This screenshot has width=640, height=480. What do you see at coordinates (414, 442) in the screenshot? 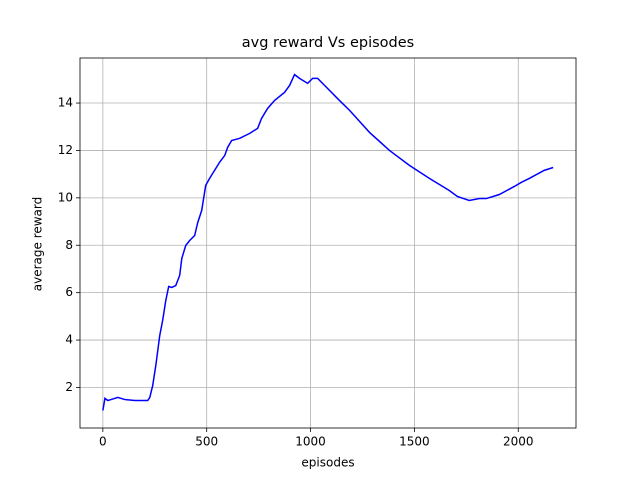
I see `x-tick-label: 1500` at bounding box center [414, 442].